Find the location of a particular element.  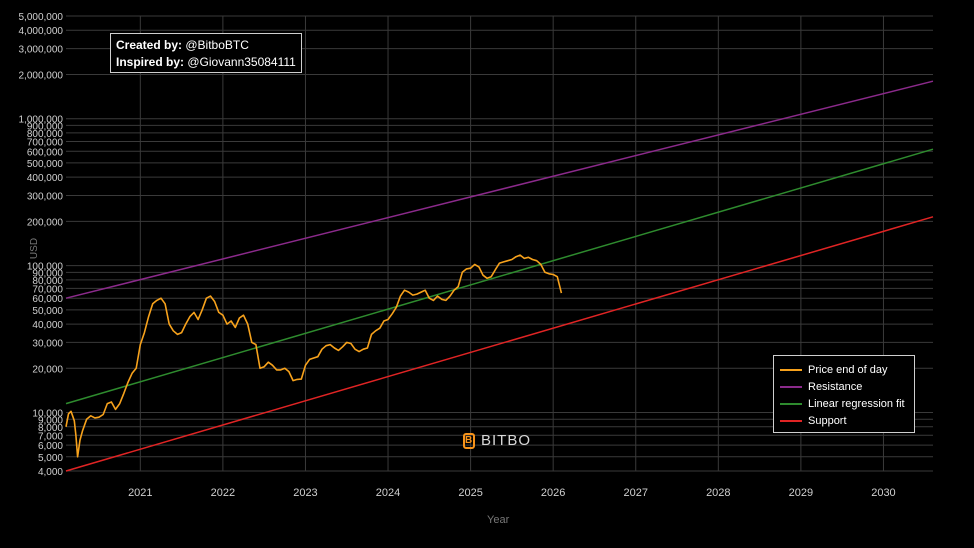

y-tick-label: 500,000 is located at coordinates (45, 164).